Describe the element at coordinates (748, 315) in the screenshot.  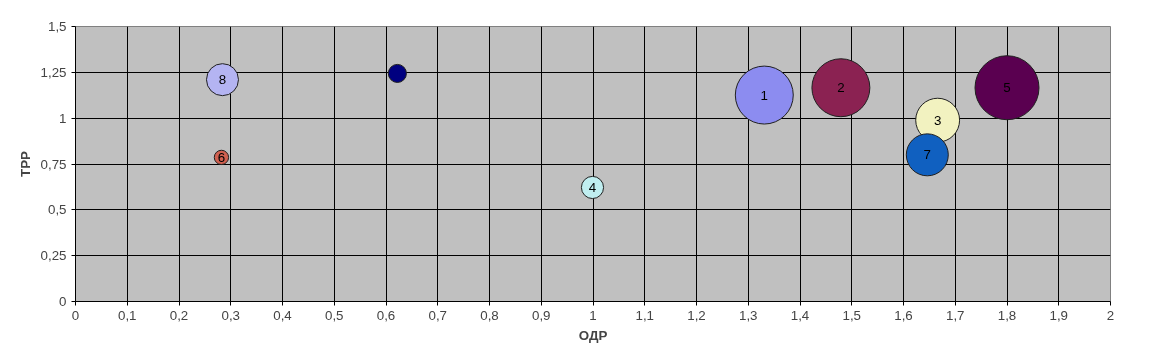
I see `x-tick-label: 1,3` at that location.